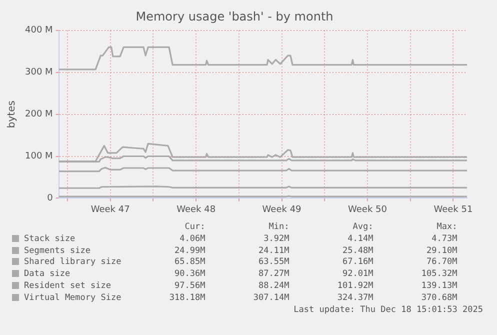  I want to click on text: 4.06M, so click(192, 240).